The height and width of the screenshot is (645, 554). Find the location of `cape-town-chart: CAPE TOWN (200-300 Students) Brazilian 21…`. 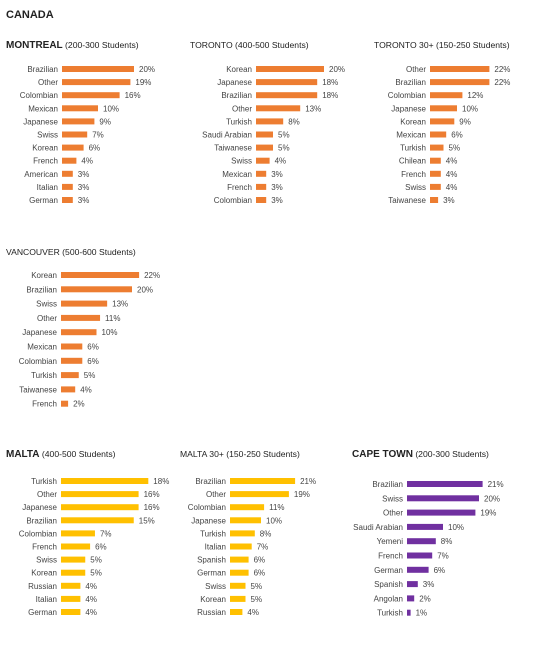

cape-town-chart: CAPE TOWN (200-300 Students) Brazilian 21… is located at coordinates (451, 539).